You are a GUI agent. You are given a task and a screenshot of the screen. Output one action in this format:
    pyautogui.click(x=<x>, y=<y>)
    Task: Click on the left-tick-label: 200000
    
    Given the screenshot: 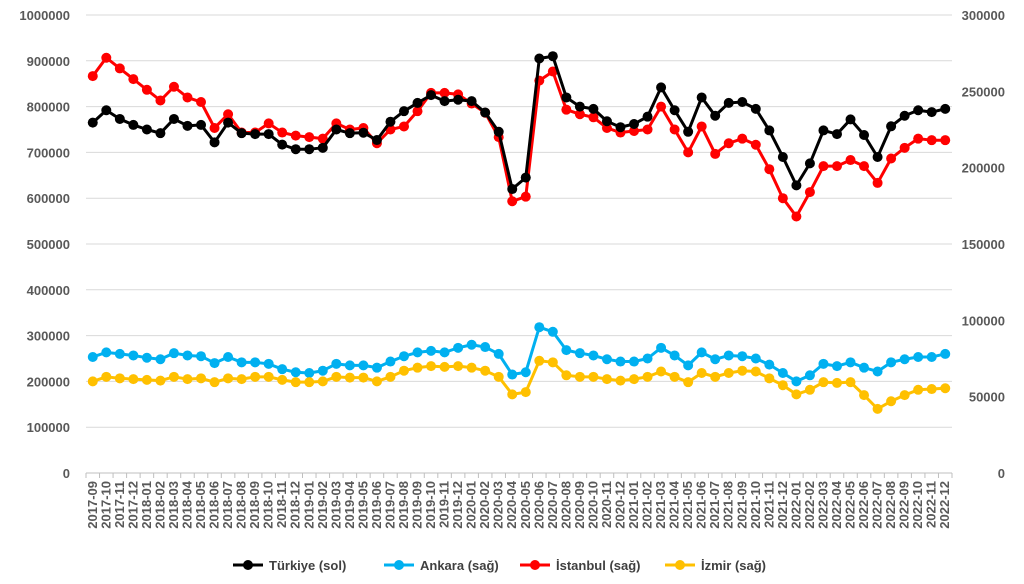 What is the action you would take?
    pyautogui.click(x=48, y=381)
    